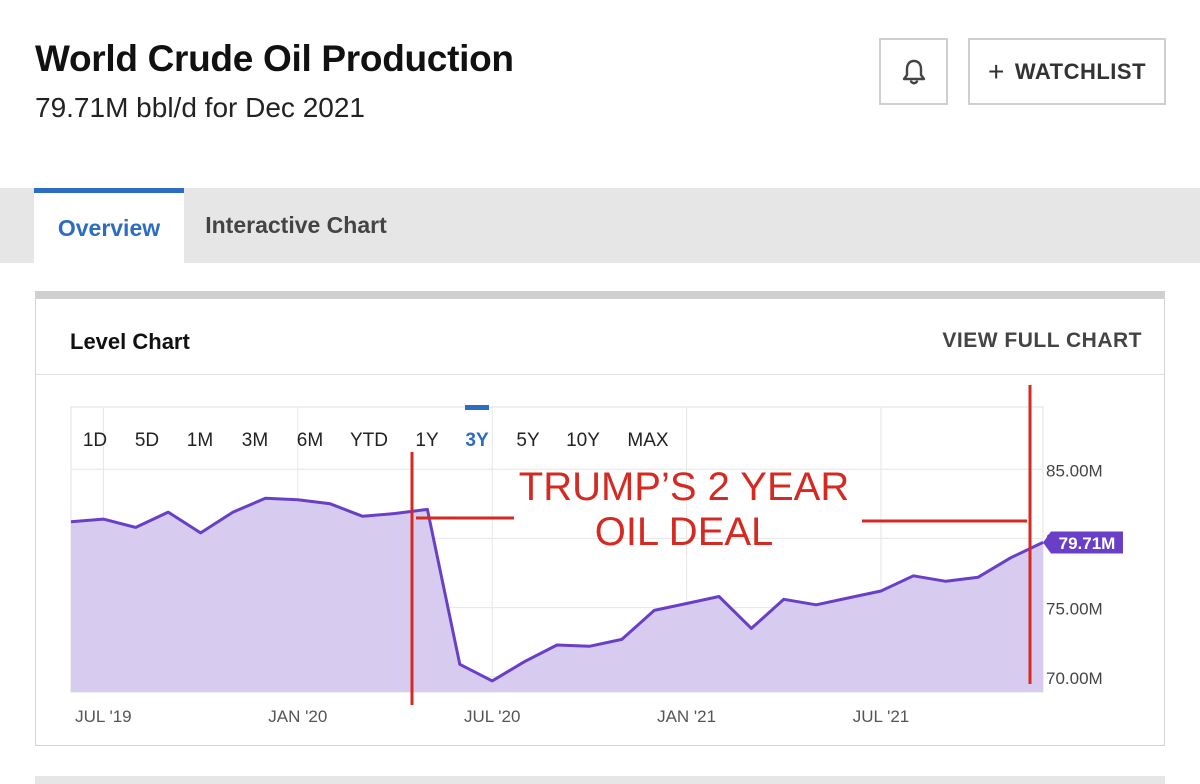 Image resolution: width=1200 pixels, height=784 pixels. Describe the element at coordinates (130, 341) in the screenshot. I see `card-title: Level Chart` at that location.